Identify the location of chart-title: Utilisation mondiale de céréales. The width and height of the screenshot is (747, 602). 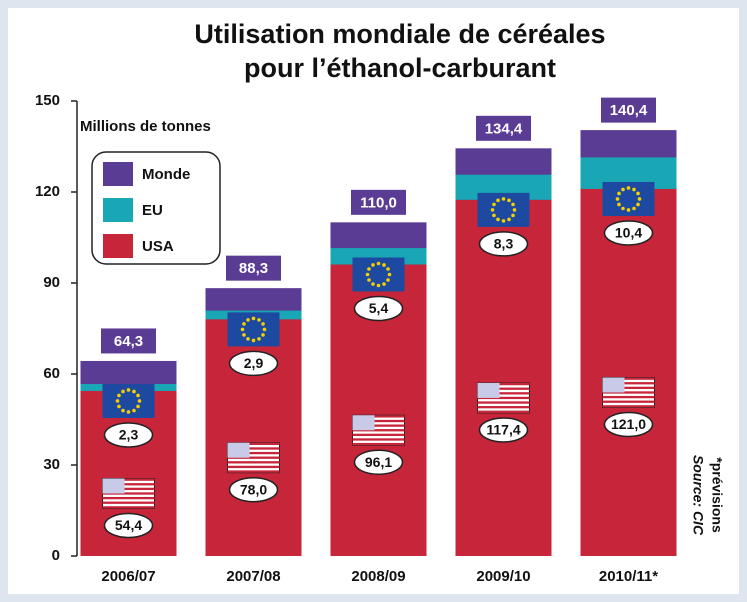
(399, 34).